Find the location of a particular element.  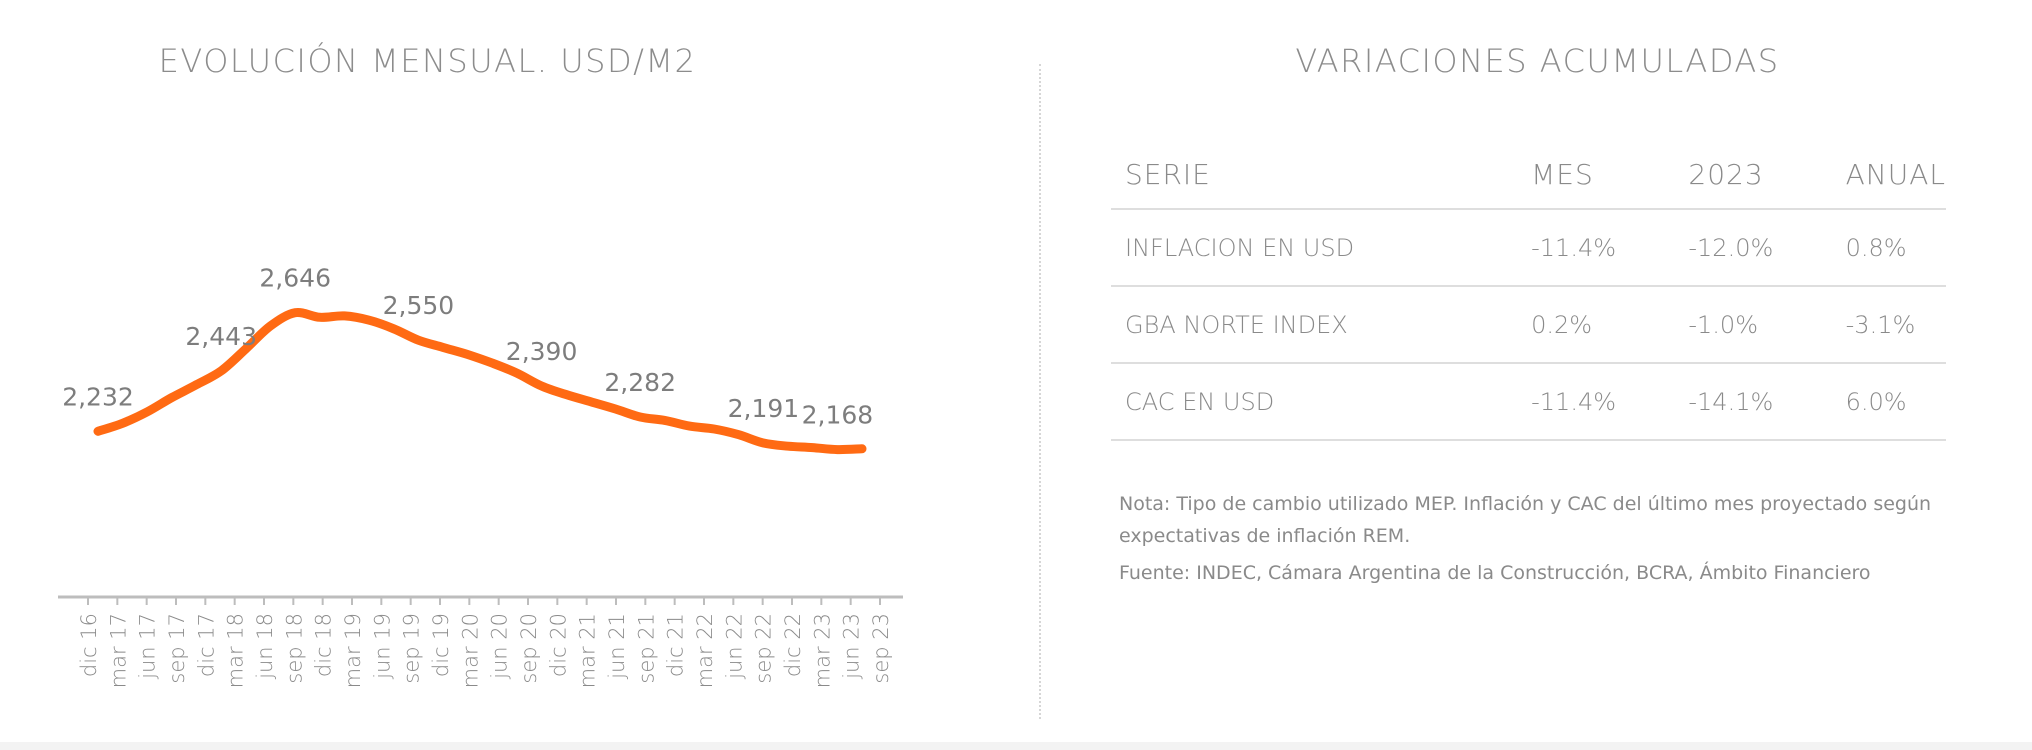

data-label: 2,232 is located at coordinates (98, 396).